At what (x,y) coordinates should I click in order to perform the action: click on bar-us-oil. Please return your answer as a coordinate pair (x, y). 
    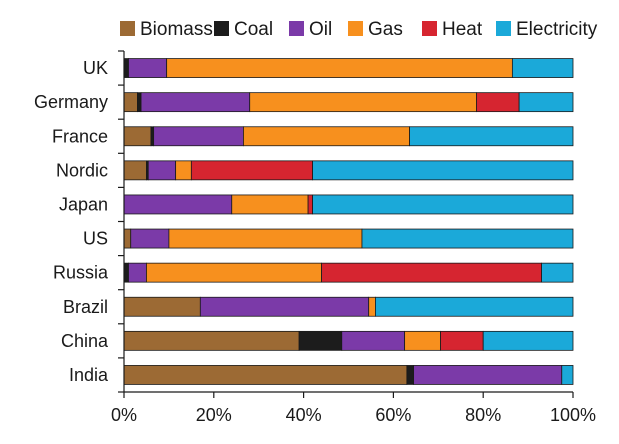
    Looking at the image, I should click on (150, 238).